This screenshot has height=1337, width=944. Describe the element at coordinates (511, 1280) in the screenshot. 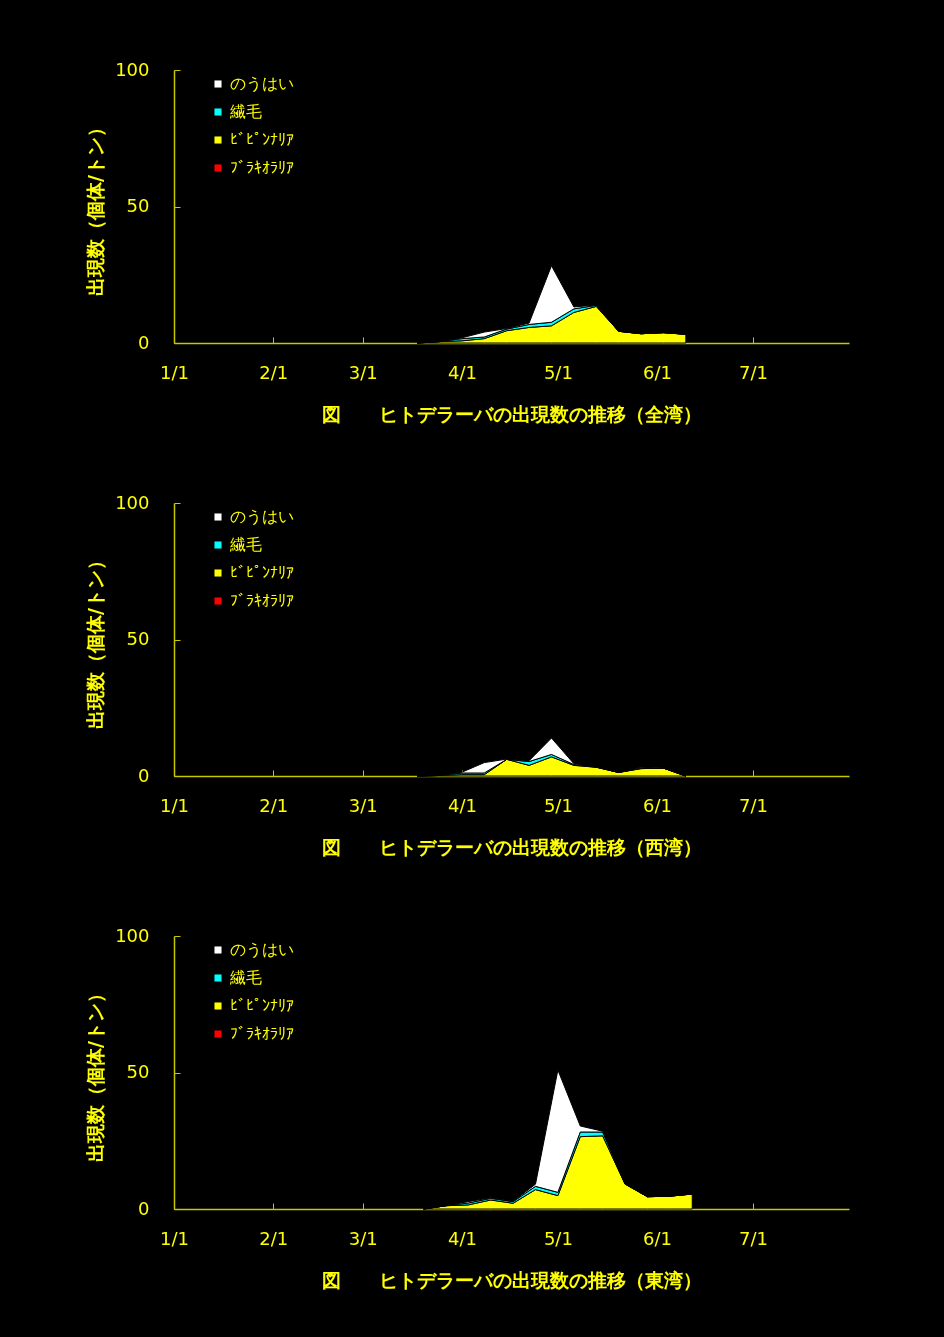

I see `text: 図 ヒトデラーバの出現数の推移（東湾）` at that location.